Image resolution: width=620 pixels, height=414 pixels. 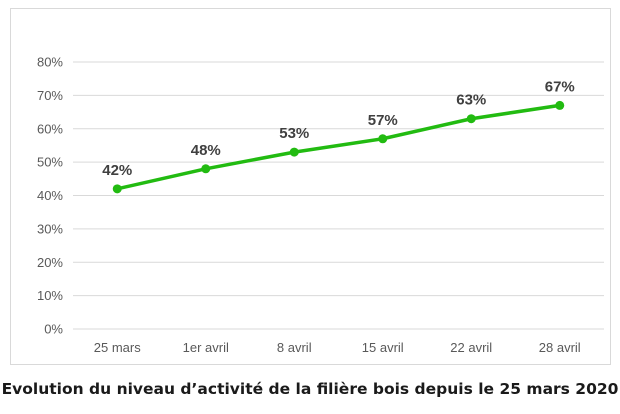 I want to click on x-tick-label: 15 avril, so click(x=383, y=347).